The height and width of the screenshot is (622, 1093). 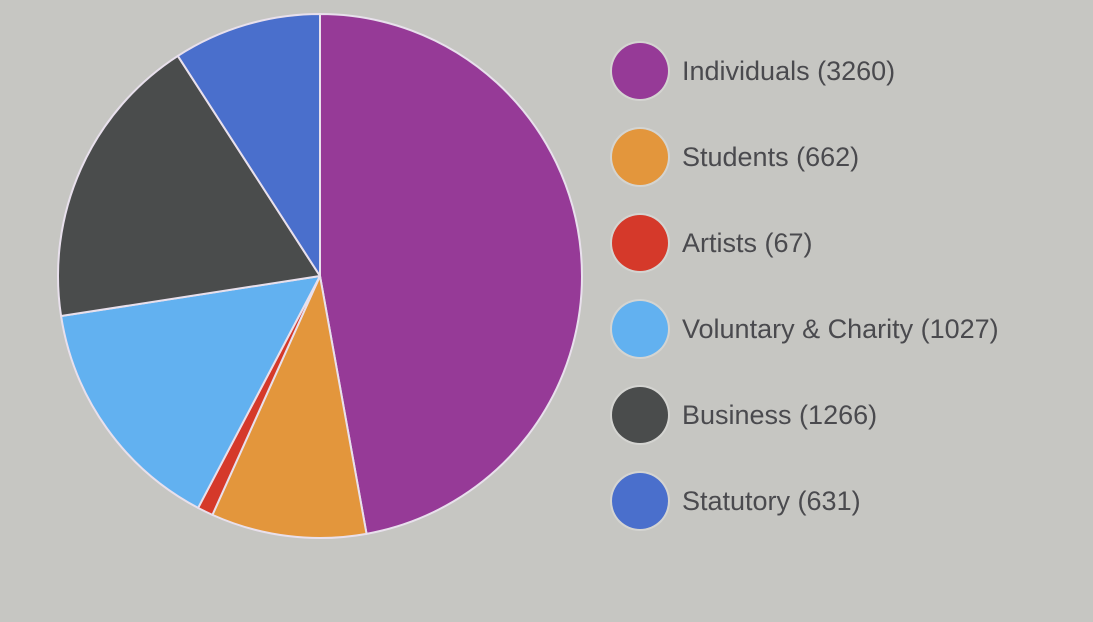 What do you see at coordinates (640, 415) in the screenshot?
I see `legend-swatch-business` at bounding box center [640, 415].